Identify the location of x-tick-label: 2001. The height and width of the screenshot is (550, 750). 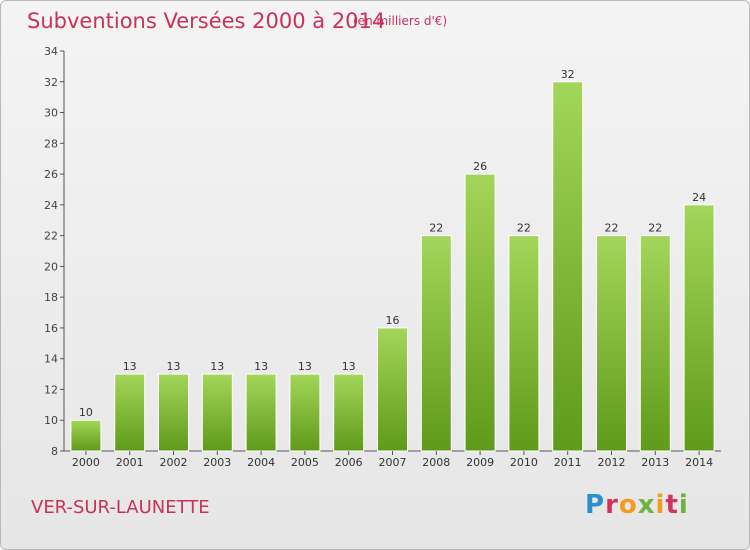
(130, 462).